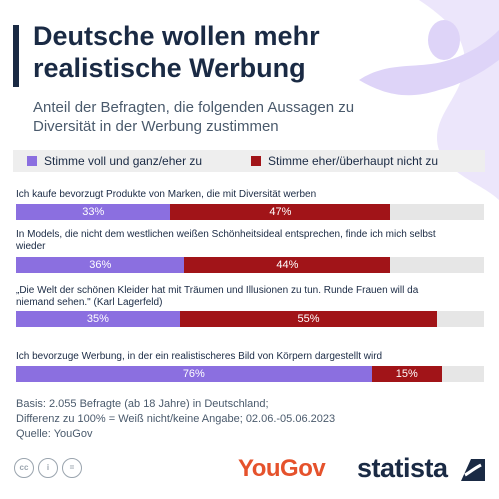 The image size is (499, 499). I want to click on bar-segment-agree: 36%, so click(100, 265).